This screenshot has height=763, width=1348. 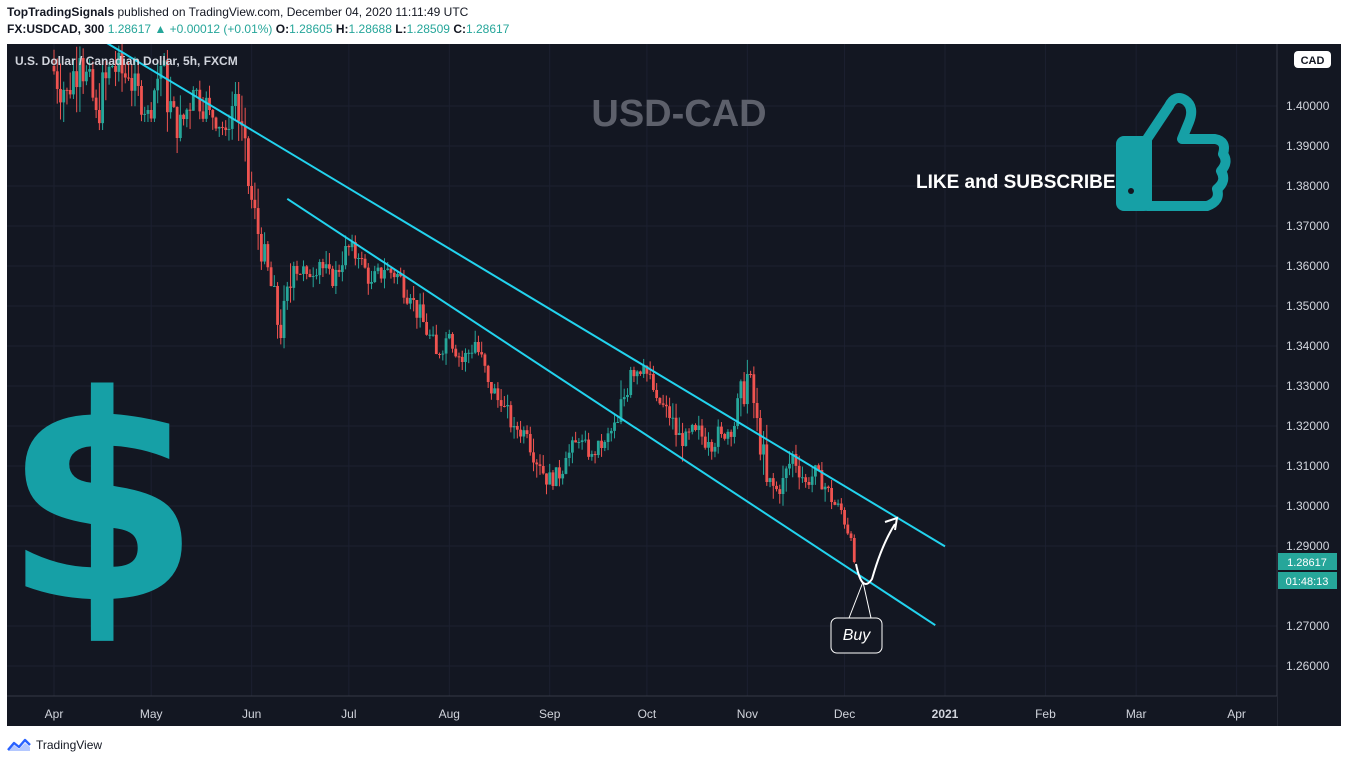 What do you see at coordinates (1309, 385) in the screenshot?
I see `price-axis-panel` at bounding box center [1309, 385].